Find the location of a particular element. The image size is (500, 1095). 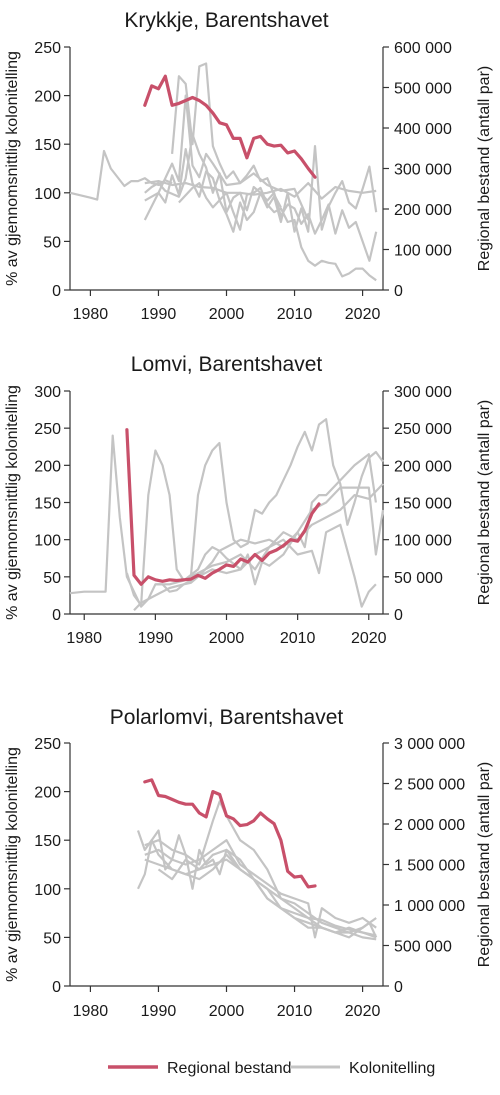

legend-label-colony: Kolonitelling is located at coordinates (392, 1068).